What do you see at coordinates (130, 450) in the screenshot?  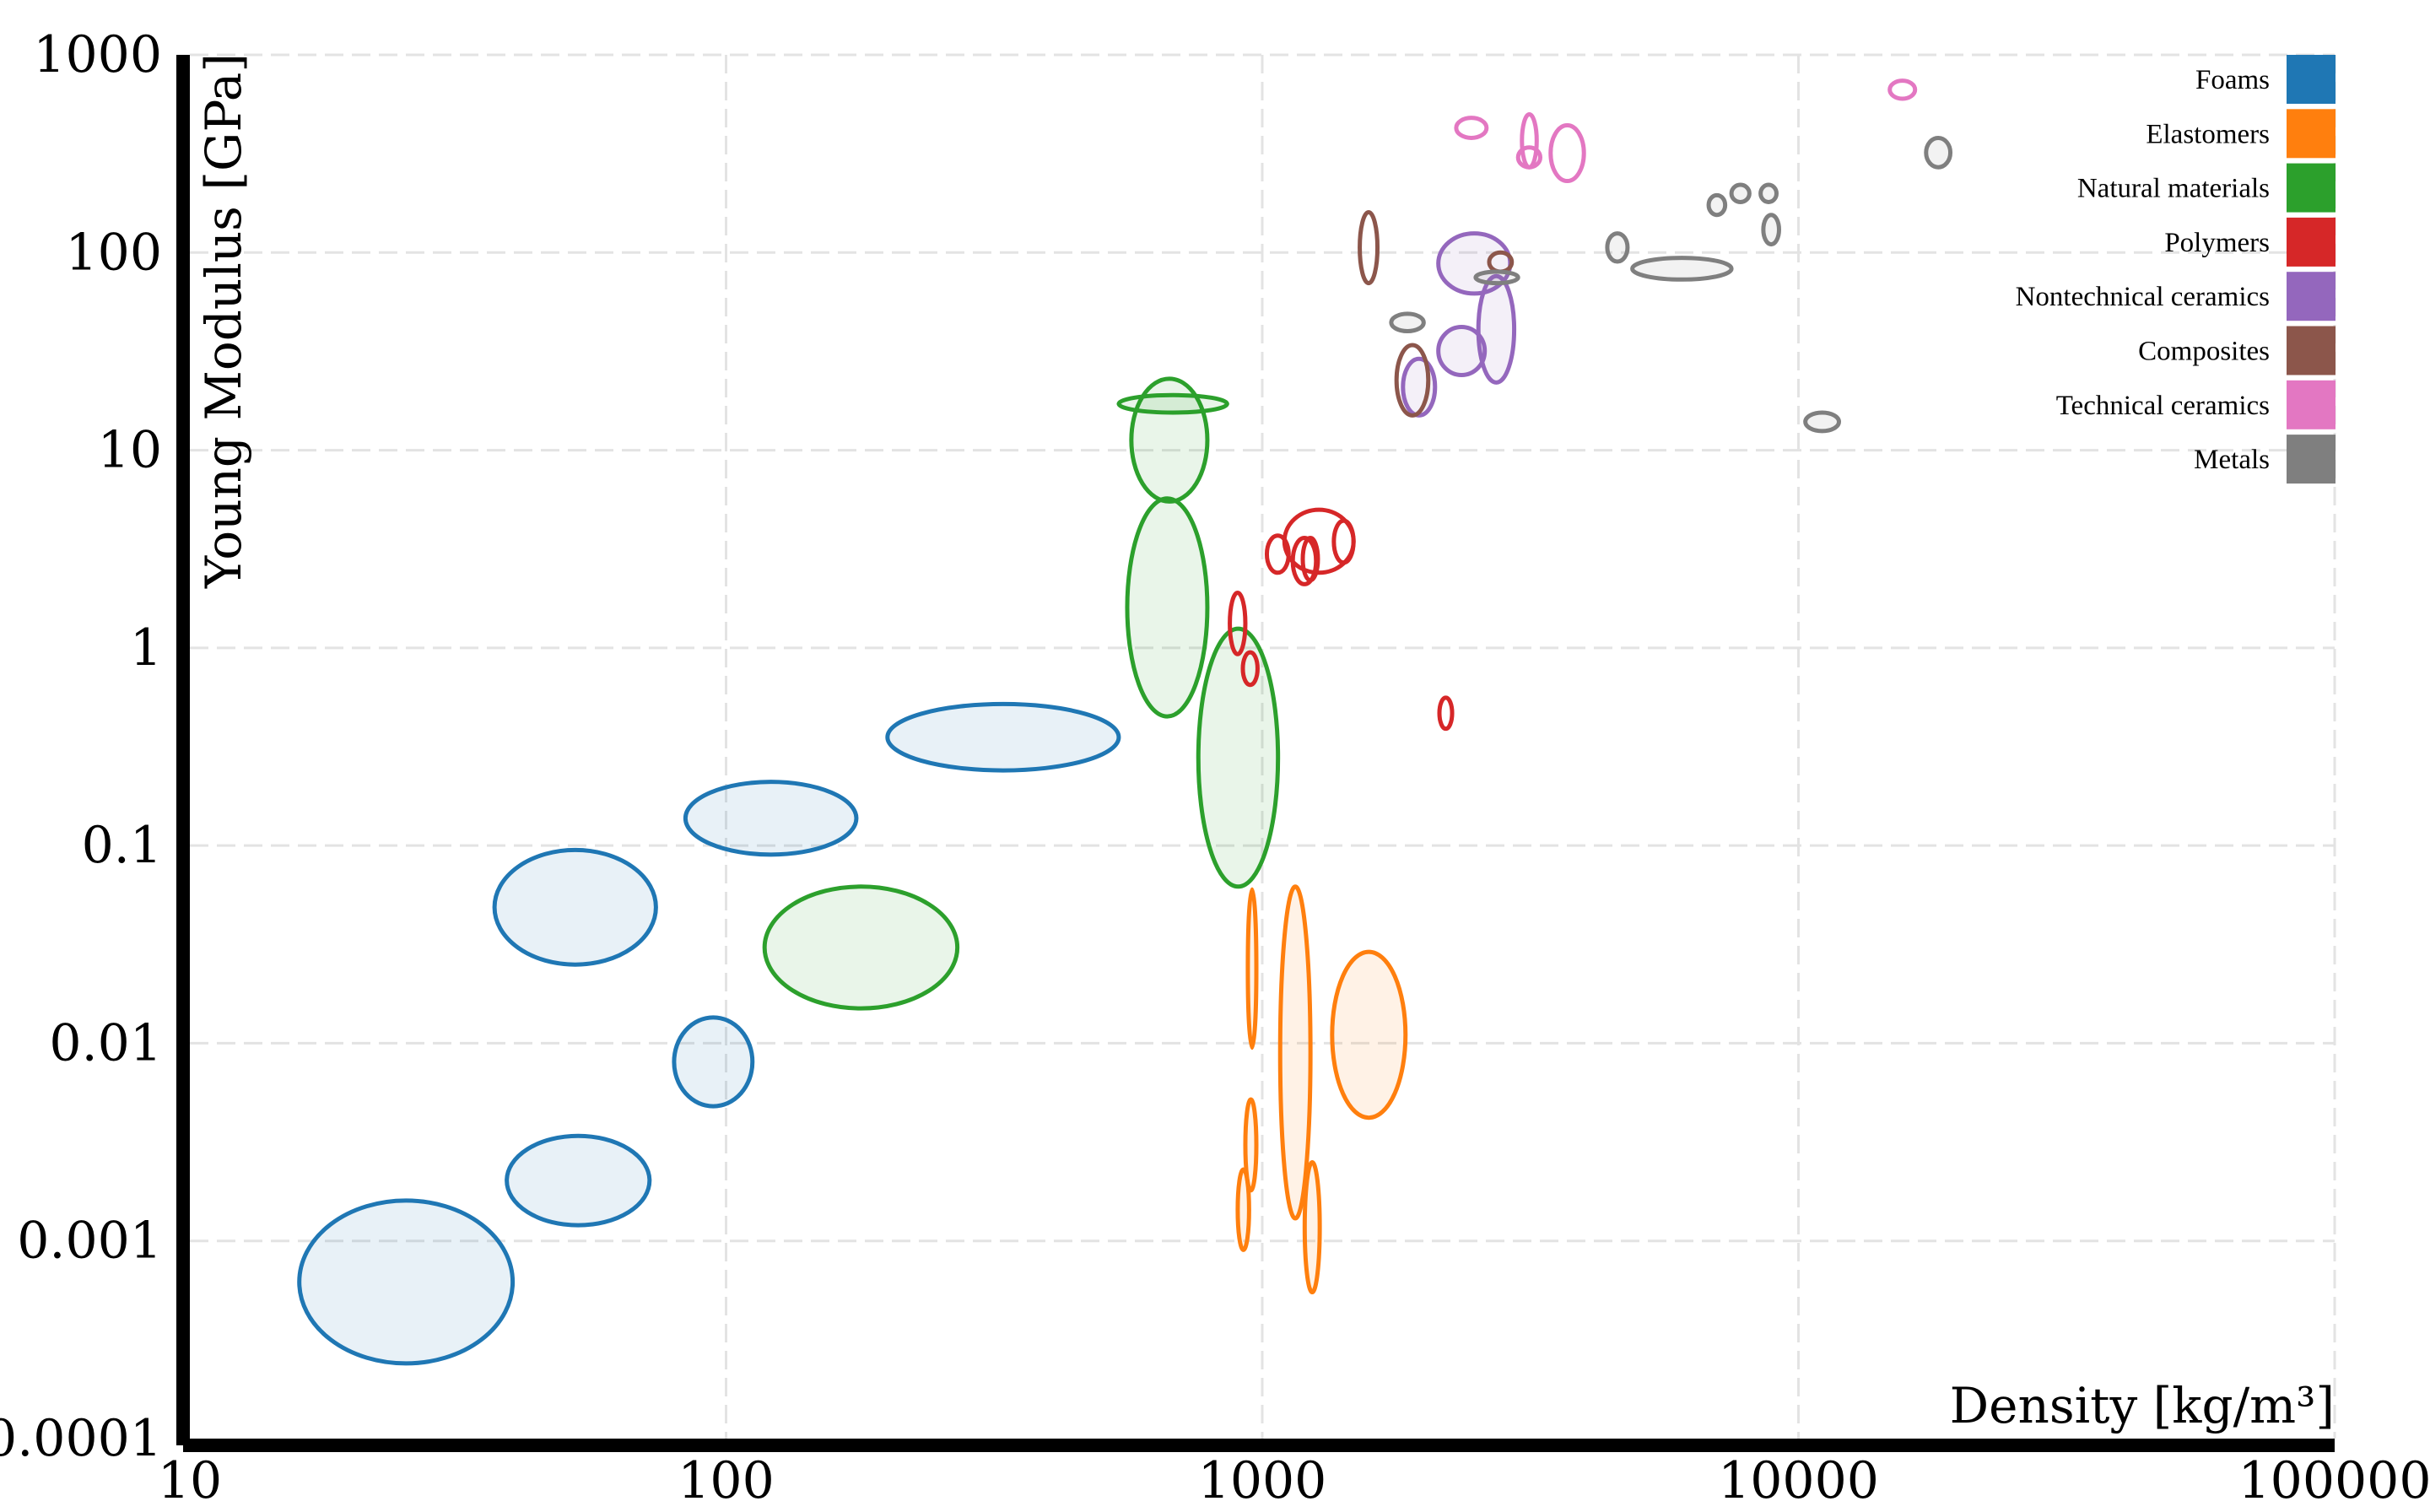 I see `y-tick-label: 10` at bounding box center [130, 450].